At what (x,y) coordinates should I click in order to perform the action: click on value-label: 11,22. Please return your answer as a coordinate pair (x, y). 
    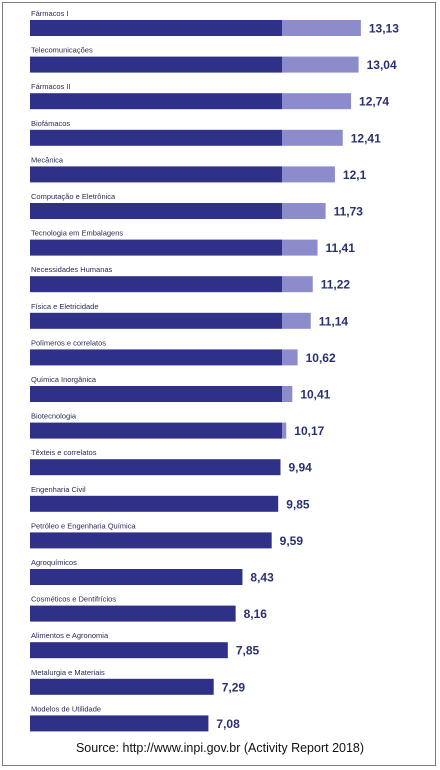
    Looking at the image, I should click on (336, 285).